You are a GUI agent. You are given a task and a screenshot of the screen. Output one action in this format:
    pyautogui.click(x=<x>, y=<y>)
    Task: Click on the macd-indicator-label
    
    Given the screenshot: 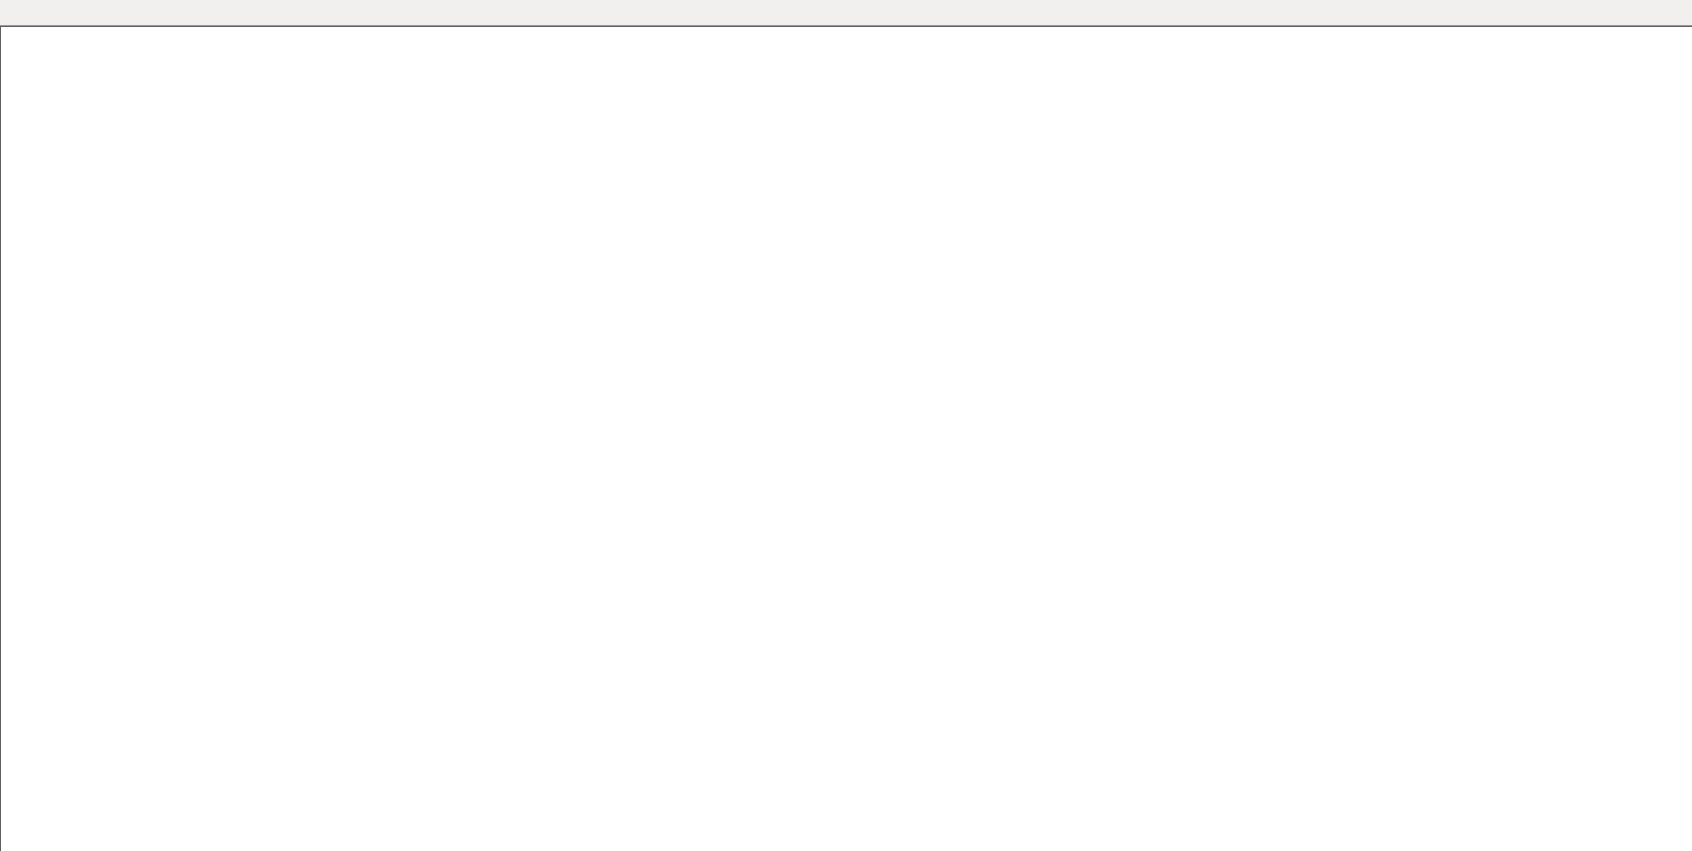 What is the action you would take?
    pyautogui.click(x=14, y=623)
    